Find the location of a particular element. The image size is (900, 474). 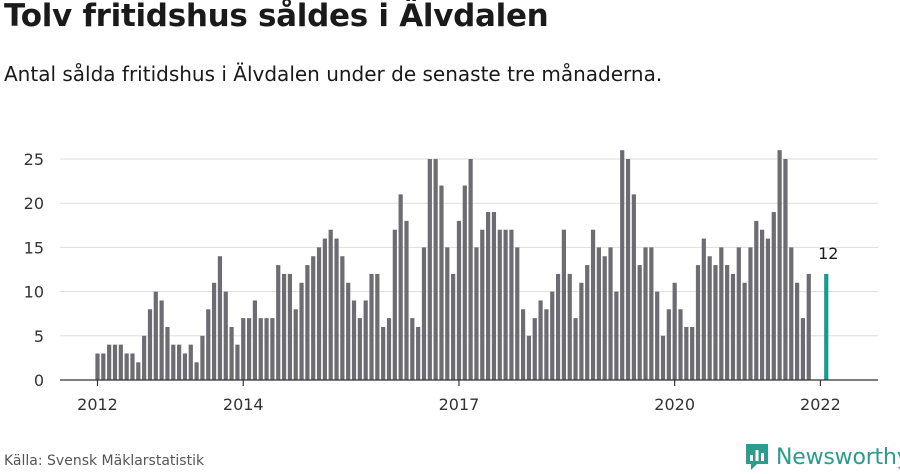

brand-logo: Newsworthy is located at coordinates (822, 457).